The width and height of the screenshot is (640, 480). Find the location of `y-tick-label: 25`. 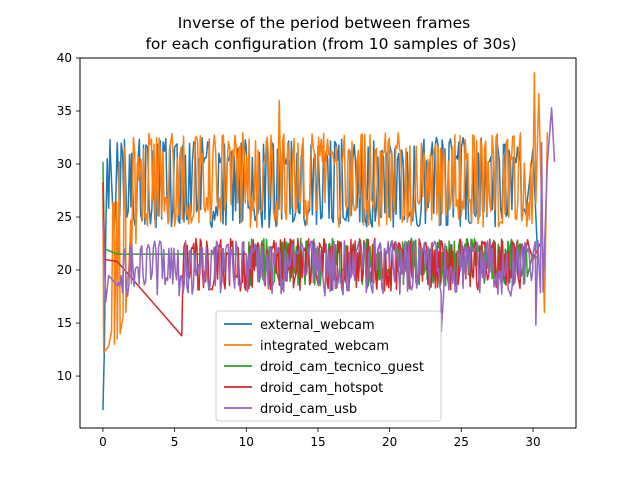

y-tick-label: 25 is located at coordinates (64, 217).